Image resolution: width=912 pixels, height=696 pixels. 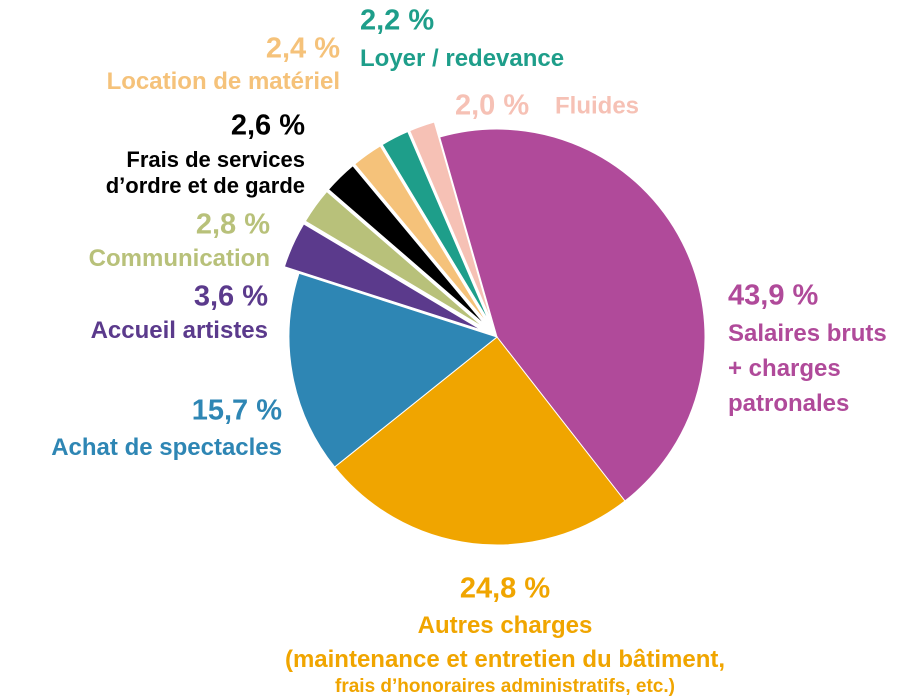 I want to click on category-label: Loyer / redevance, so click(x=462, y=58).